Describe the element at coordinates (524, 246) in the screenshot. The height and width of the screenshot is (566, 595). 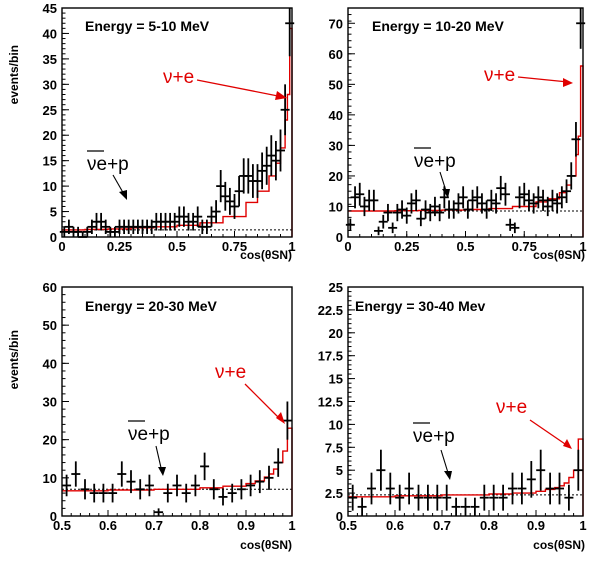
I see `x-tick-label: 0.75` at that location.